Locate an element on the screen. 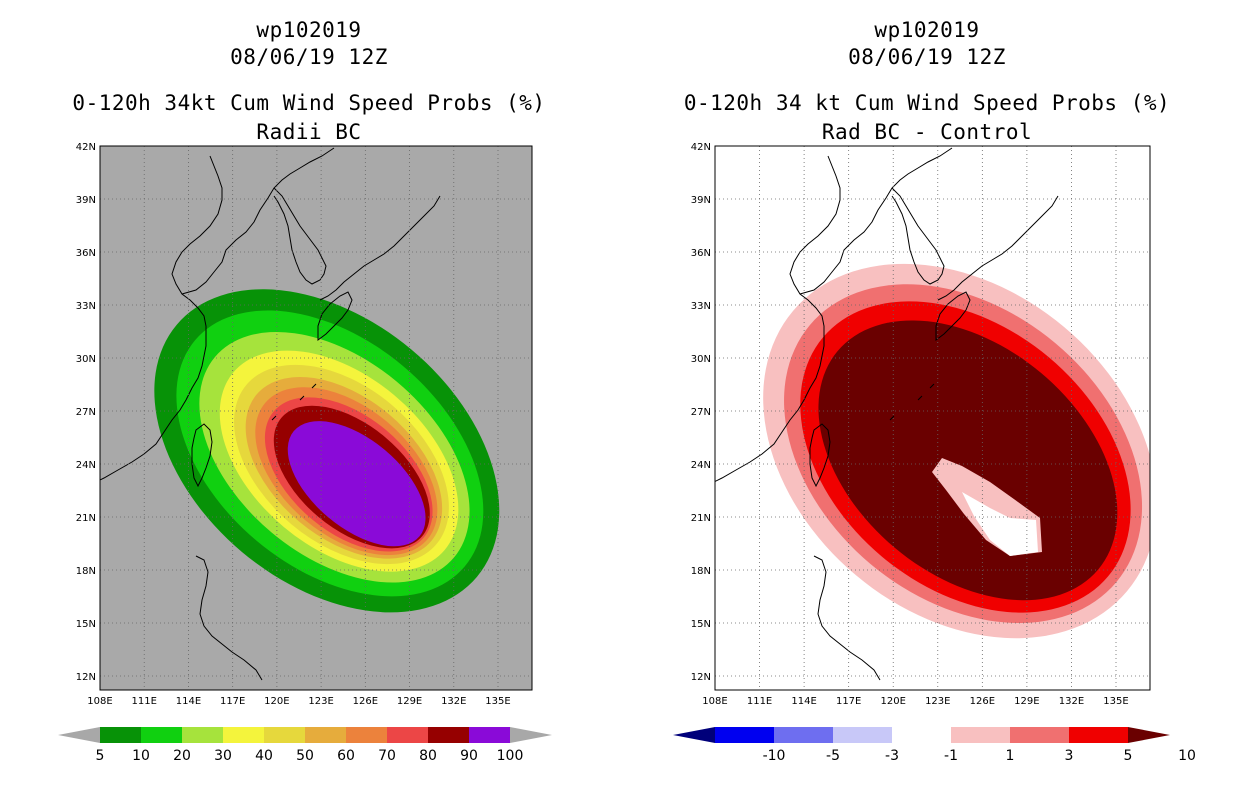 The width and height of the screenshot is (1236, 800). colorbar-label: -3 is located at coordinates (892, 756).